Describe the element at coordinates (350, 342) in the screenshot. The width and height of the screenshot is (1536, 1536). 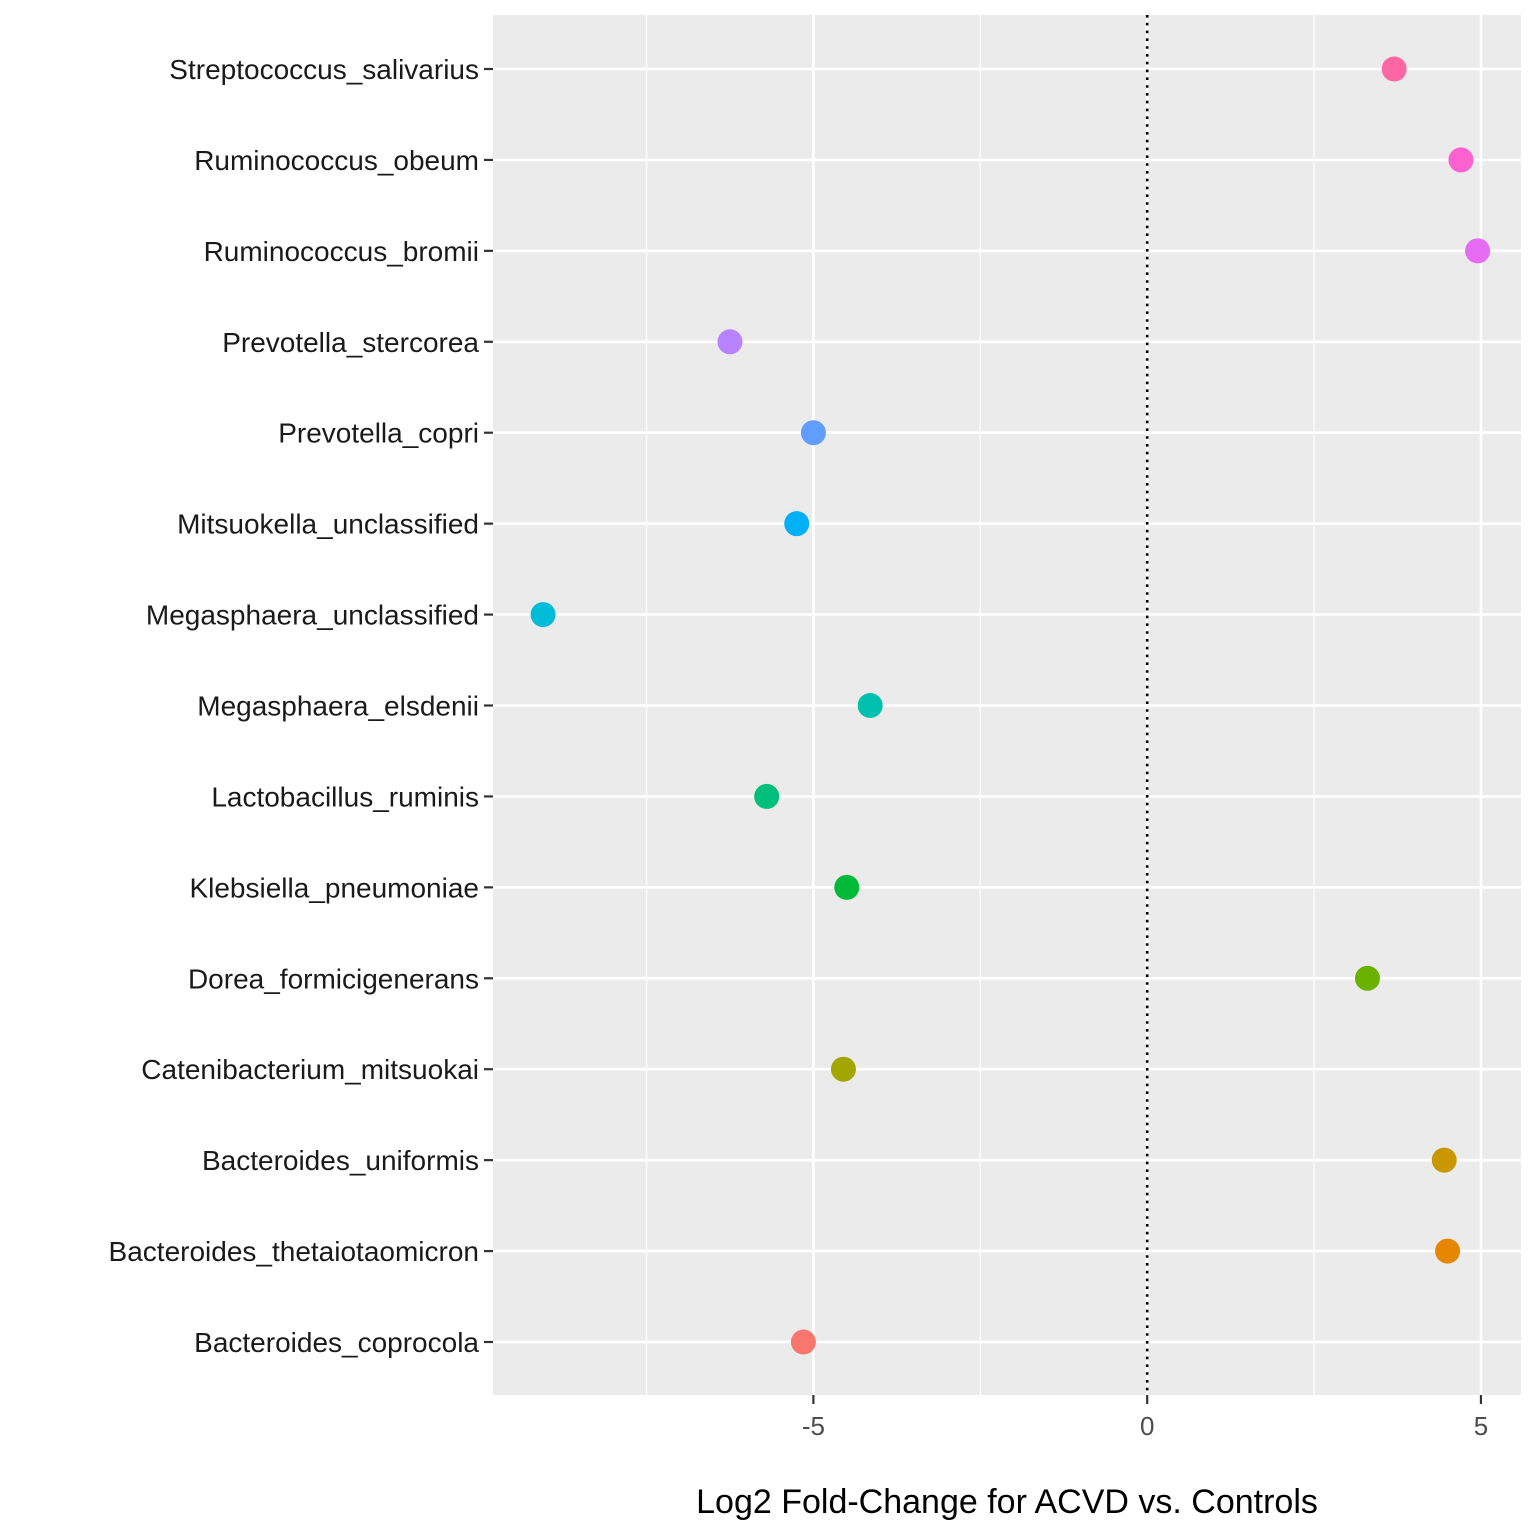
I see `y-tick-label: Prevotella_stercorea` at that location.